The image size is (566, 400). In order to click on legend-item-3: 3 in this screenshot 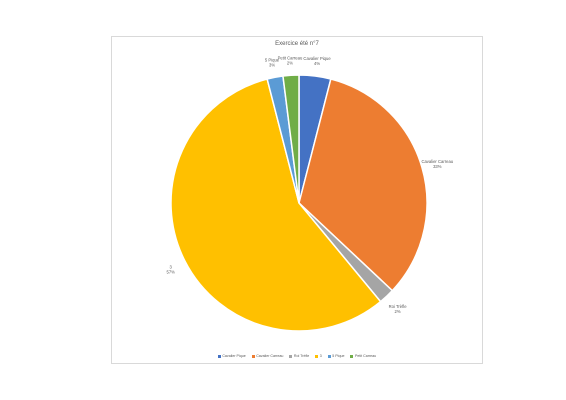, I will do `click(318, 356)`.